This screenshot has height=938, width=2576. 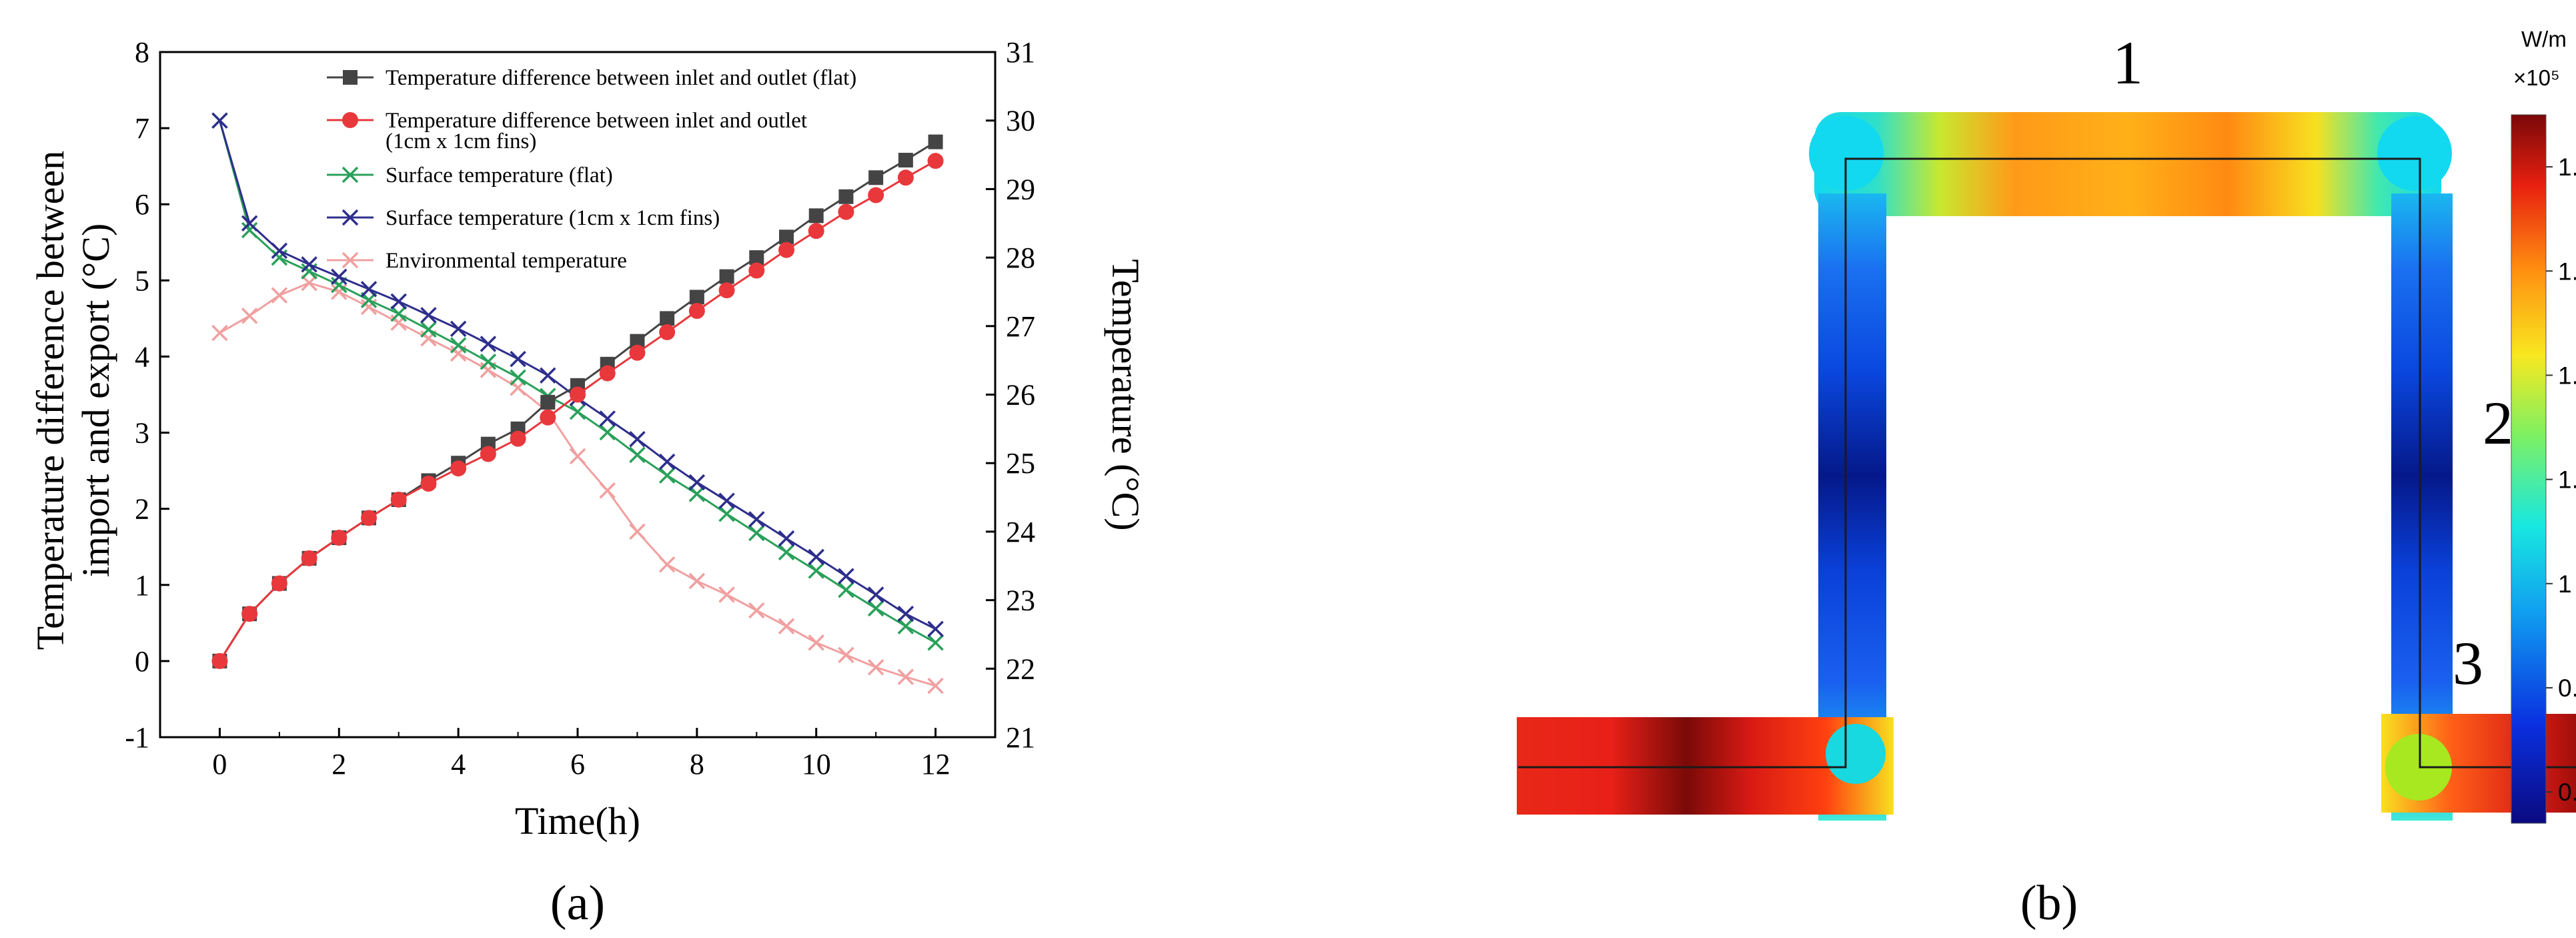 I want to click on colorbar-tick-label: 1.1, so click(x=2567, y=480).